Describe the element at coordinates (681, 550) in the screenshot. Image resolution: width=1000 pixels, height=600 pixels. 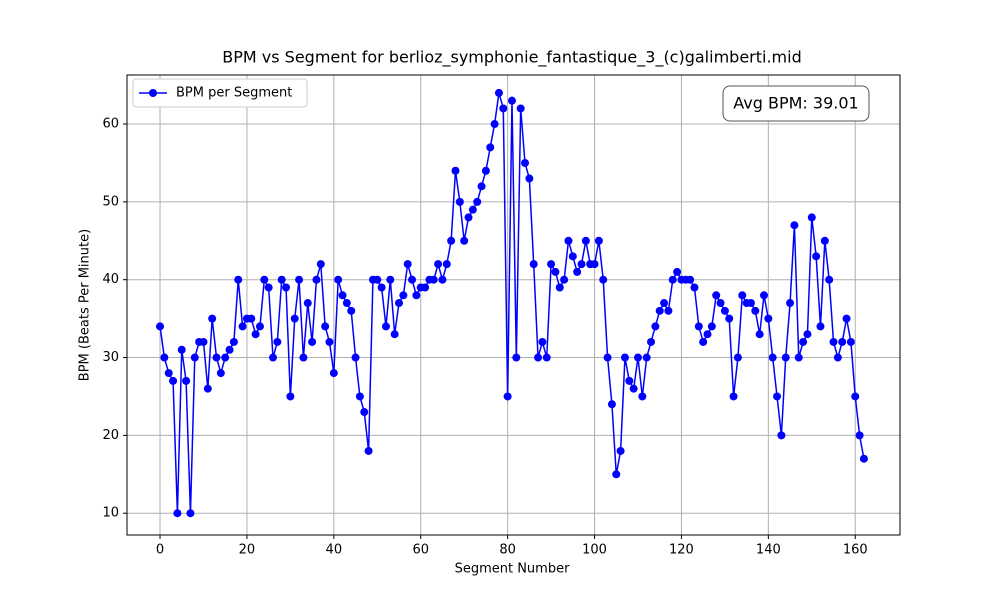
I see `x-tick-label: 120` at that location.